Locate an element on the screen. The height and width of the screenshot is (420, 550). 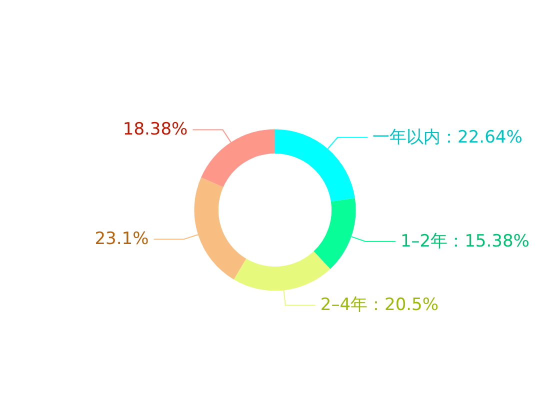
slice-label: 一年以内：22.64% is located at coordinates (447, 137).